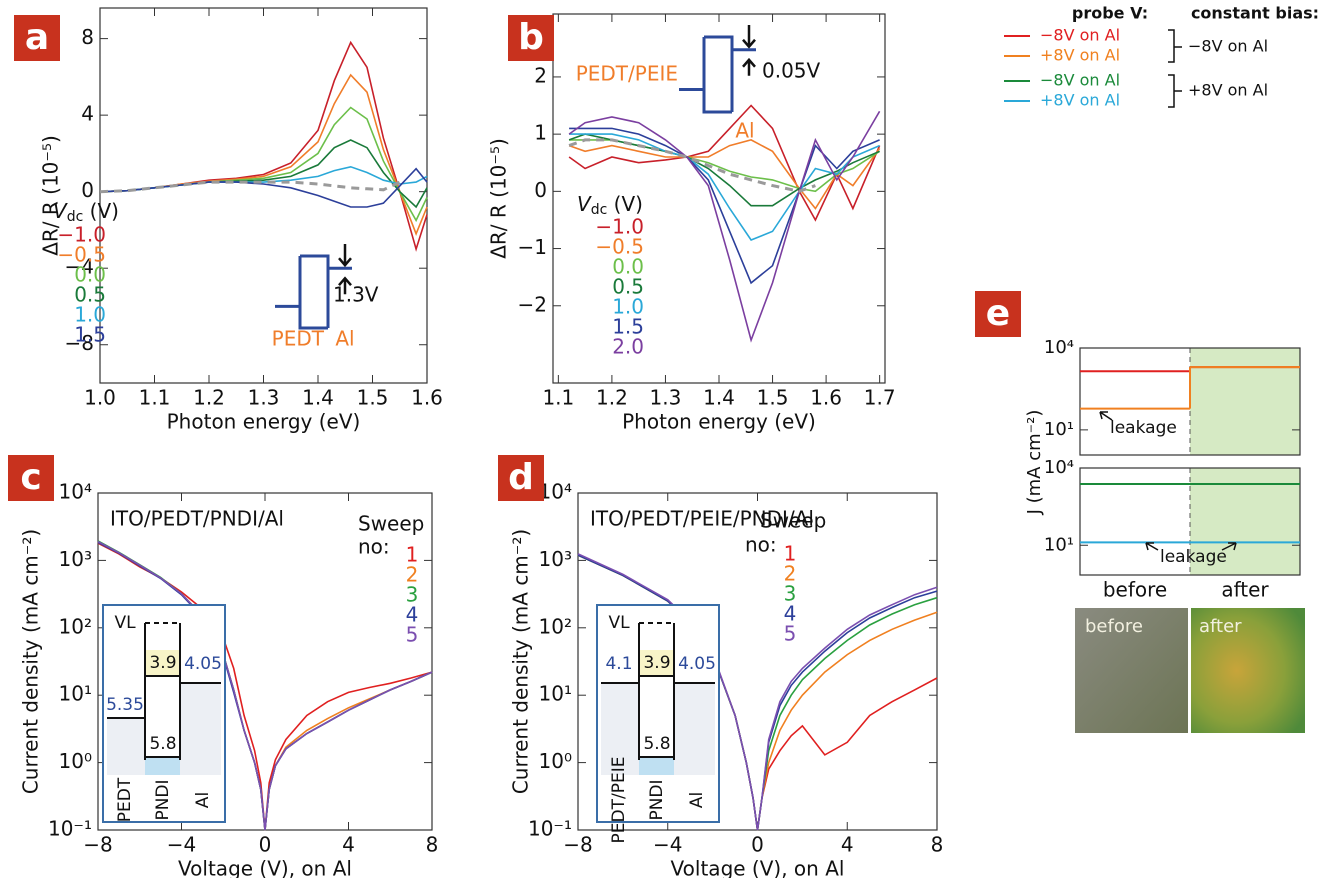 The height and width of the screenshot is (878, 1322). What do you see at coordinates (203, 800) in the screenshot?
I see `layer-label: Al` at bounding box center [203, 800].